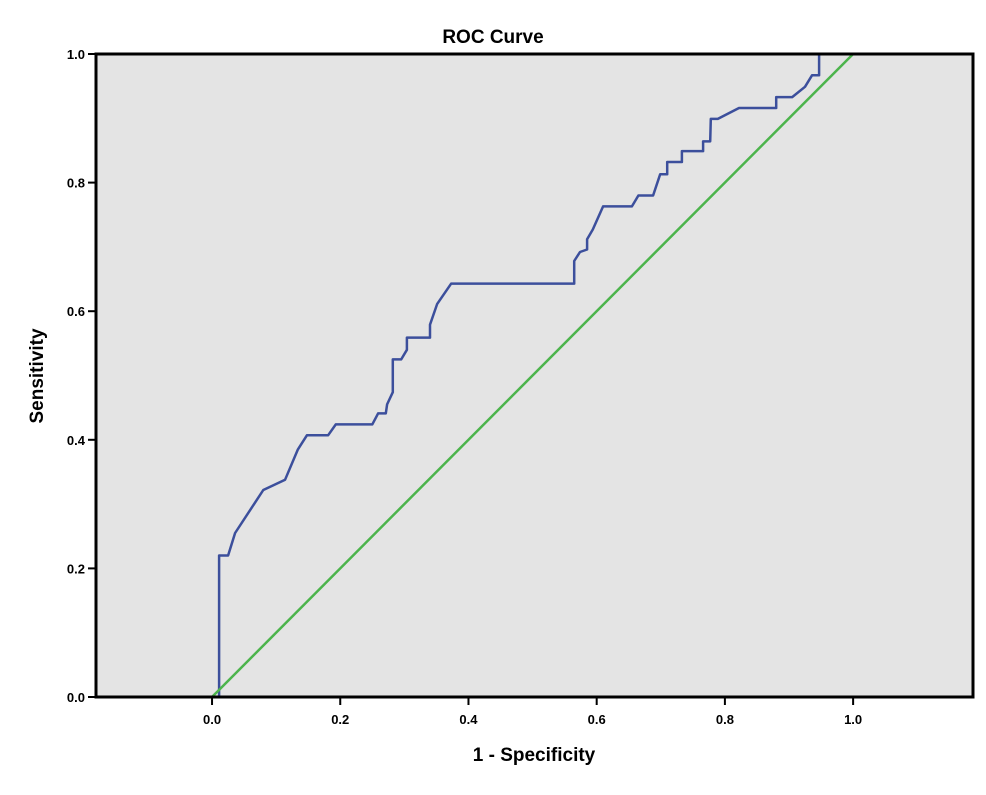 This screenshot has width=986, height=795. I want to click on y-tick-label: 0.4, so click(76, 440).